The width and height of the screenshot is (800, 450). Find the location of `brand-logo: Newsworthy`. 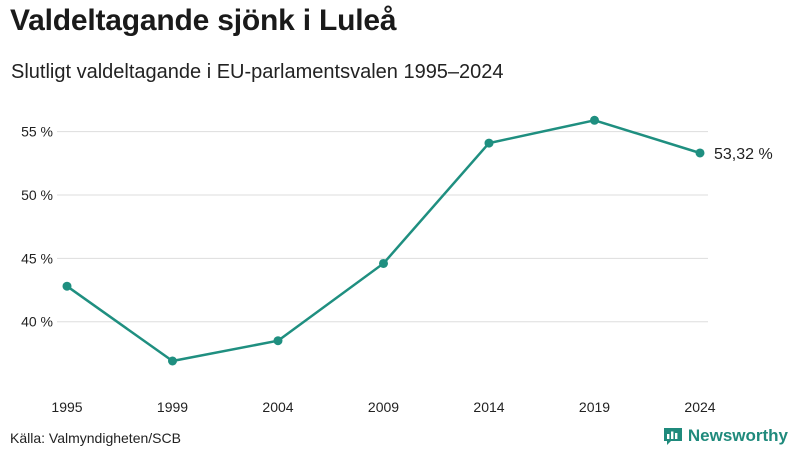

brand-logo: Newsworthy is located at coordinates (725, 436).